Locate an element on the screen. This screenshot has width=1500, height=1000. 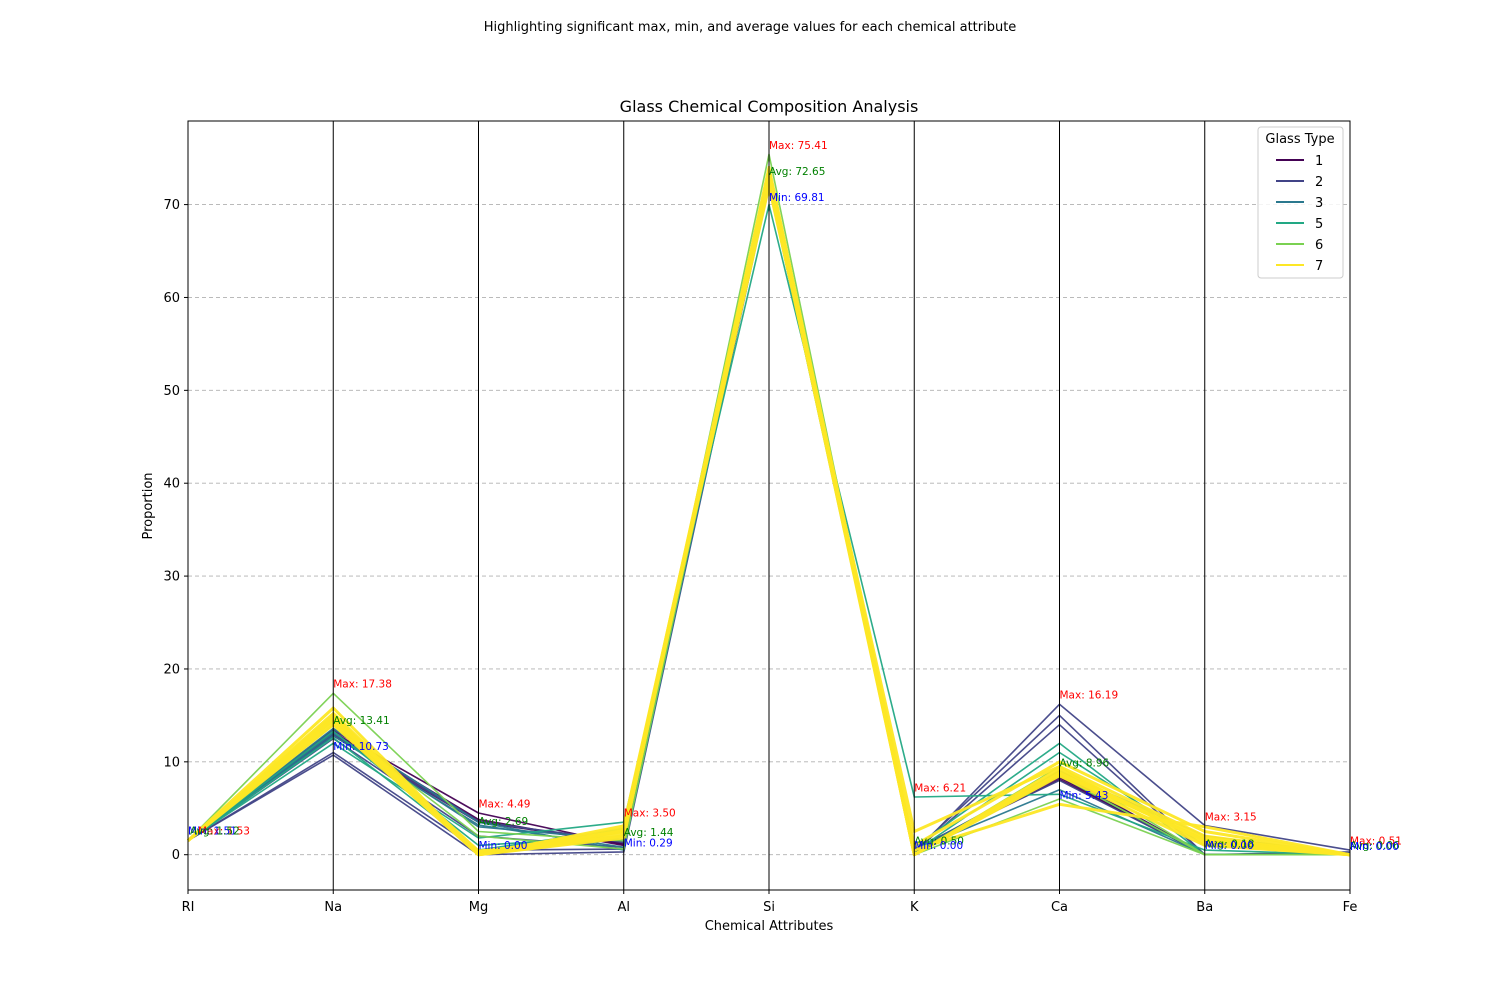
x-tick-label: K is located at coordinates (914, 907).